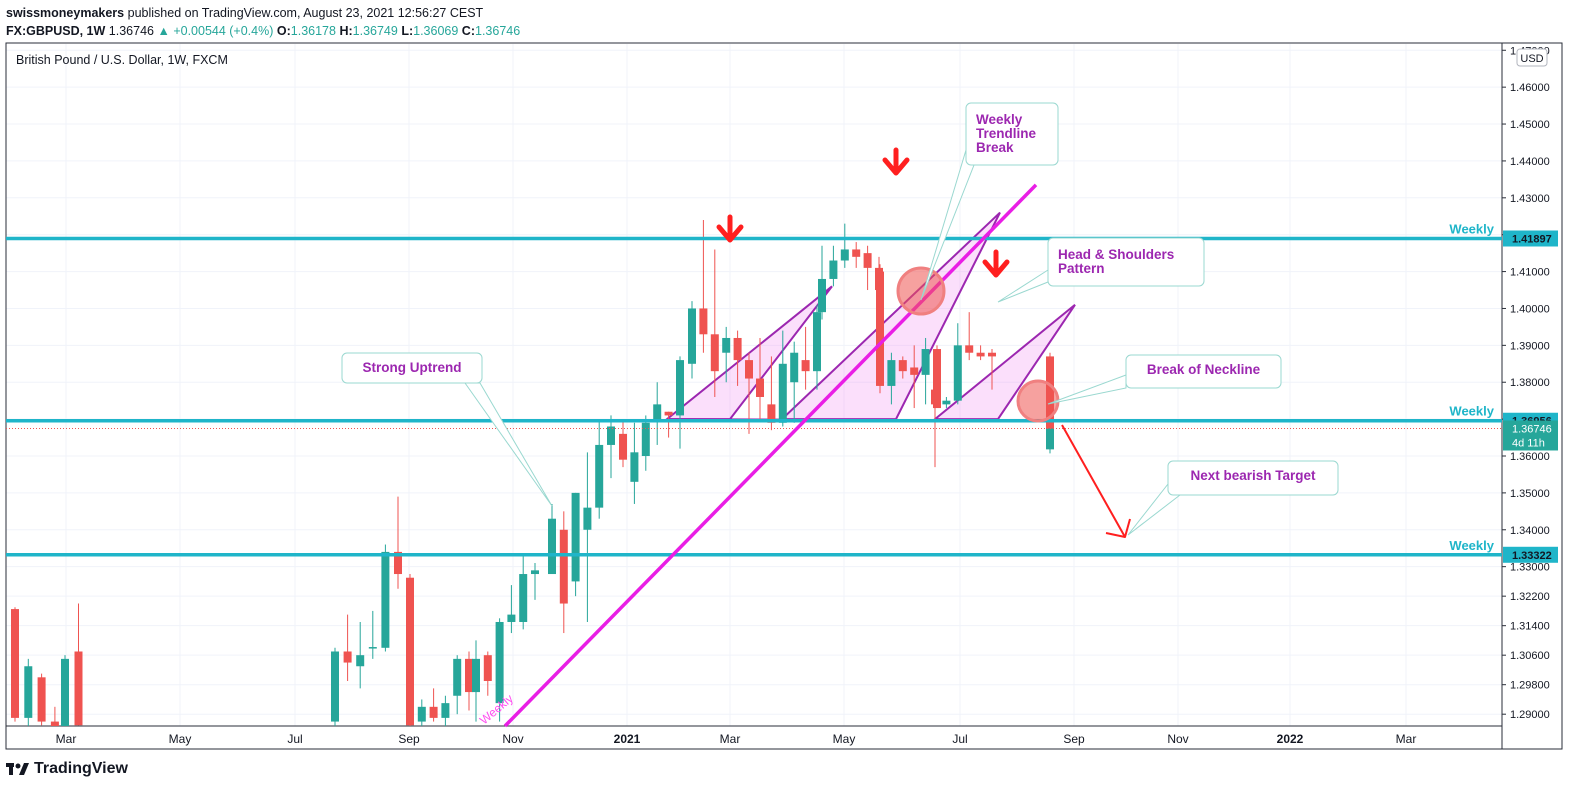 Image resolution: width=1588 pixels, height=799 pixels. I want to click on tradingview-logo: TradingView, so click(67, 769).